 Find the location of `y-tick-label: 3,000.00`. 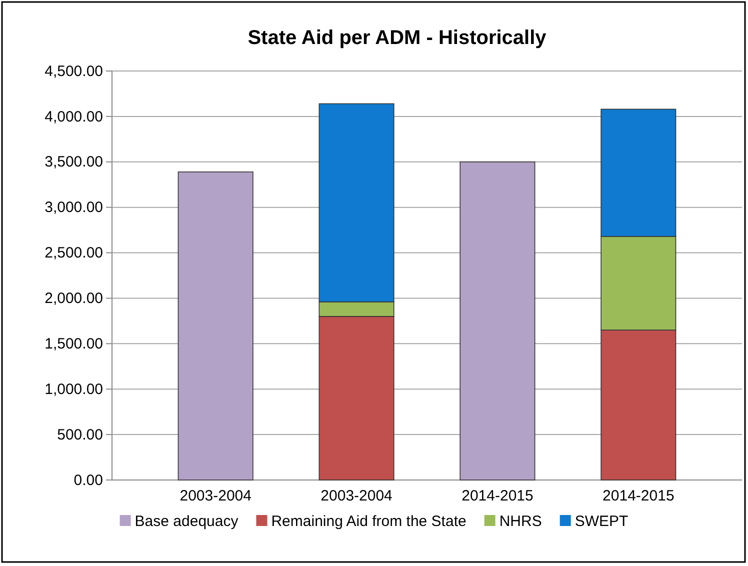

y-tick-label: 3,000.00 is located at coordinates (73, 207).